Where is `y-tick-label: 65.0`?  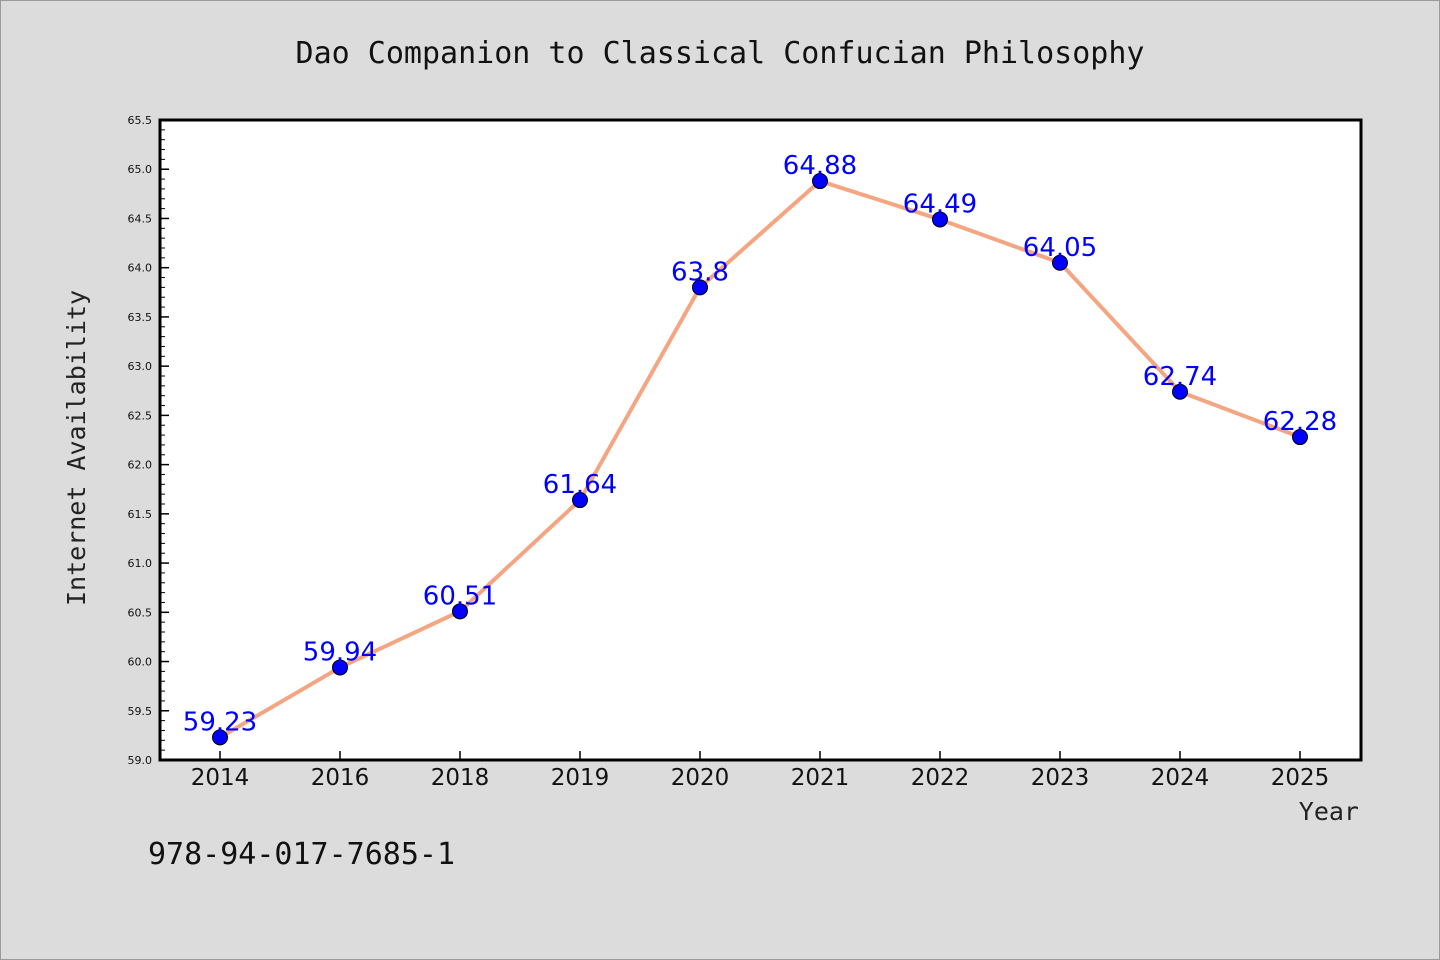
y-tick-label: 65.0 is located at coordinates (140, 169).